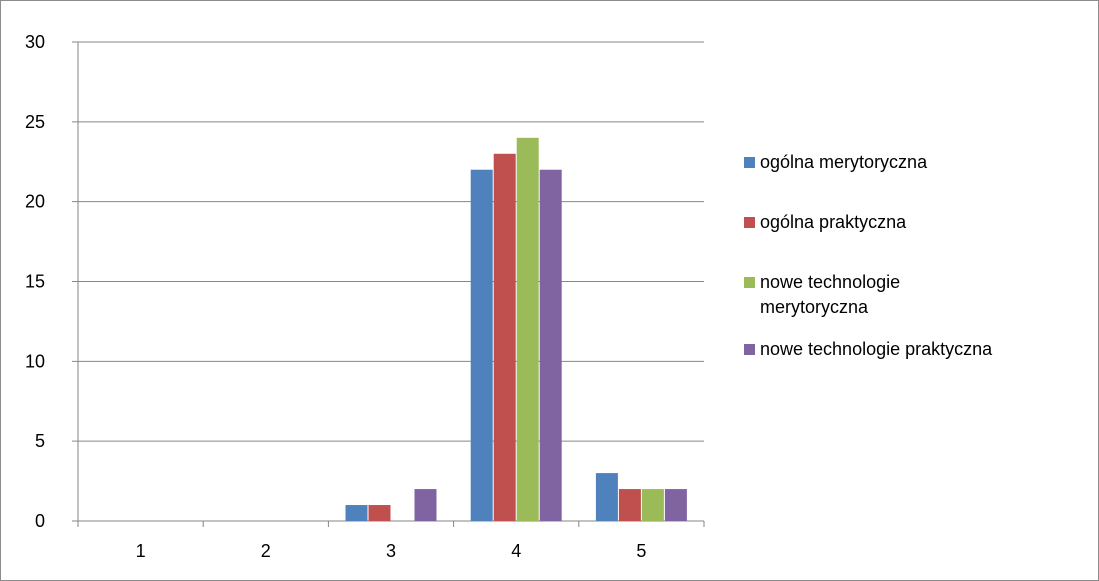 The image size is (1099, 581). I want to click on y-tick-label: 20, so click(35, 202).